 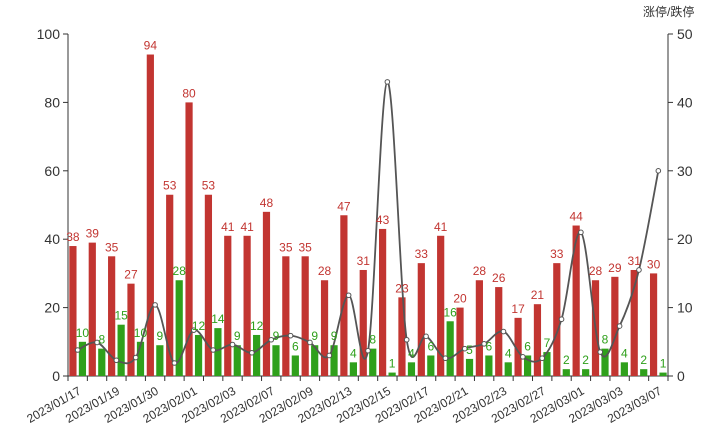 What do you see at coordinates (499, 278) in the screenshot?
I see `data-label-limit-up: 26` at bounding box center [499, 278].